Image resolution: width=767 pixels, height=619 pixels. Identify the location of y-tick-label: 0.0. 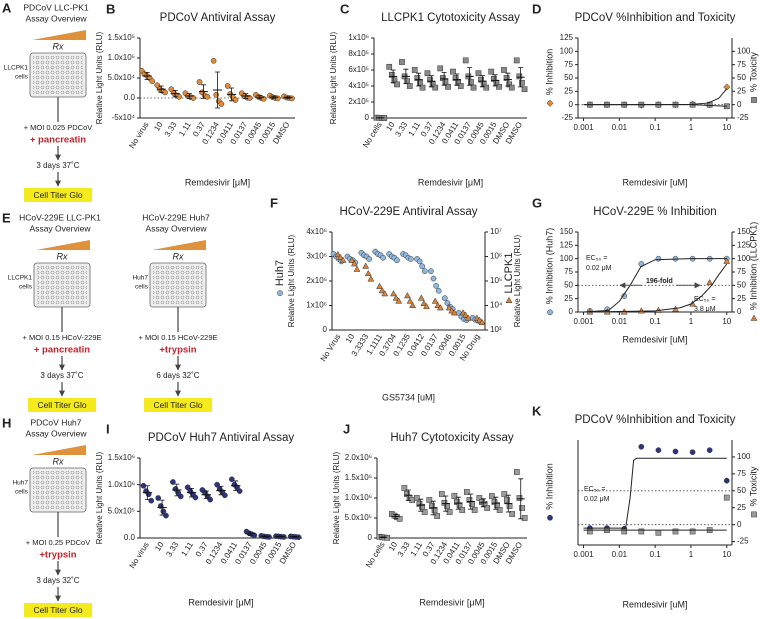
(130, 97).